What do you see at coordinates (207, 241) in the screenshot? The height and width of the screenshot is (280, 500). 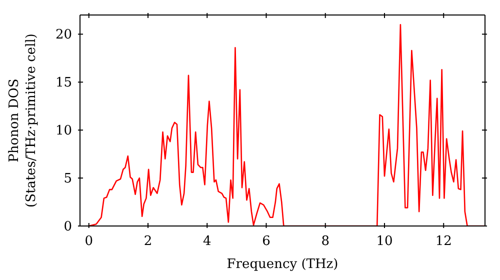 I see `x-tick-label: 4` at bounding box center [207, 241].